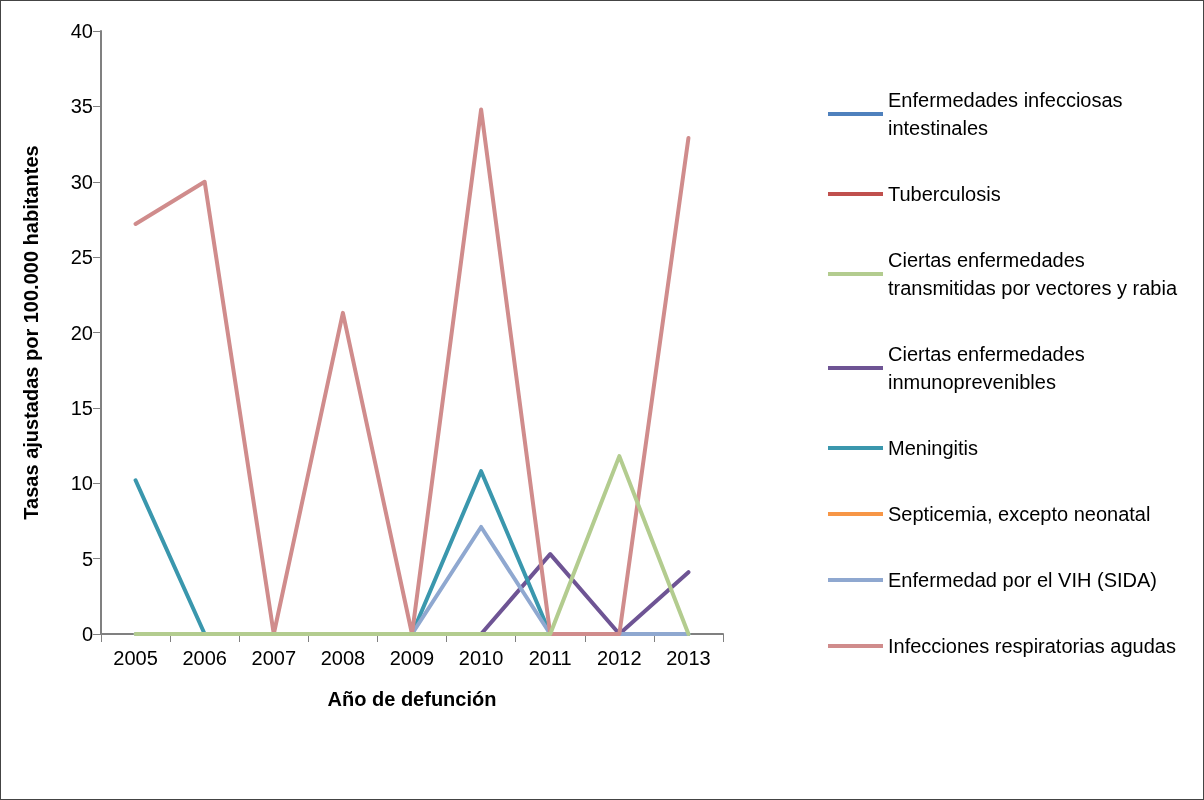 The height and width of the screenshot is (800, 1204). Describe the element at coordinates (1033, 274) in the screenshot. I see `legend-label: Ciertas enfermedades transmitidas por vectores y rabia` at that location.